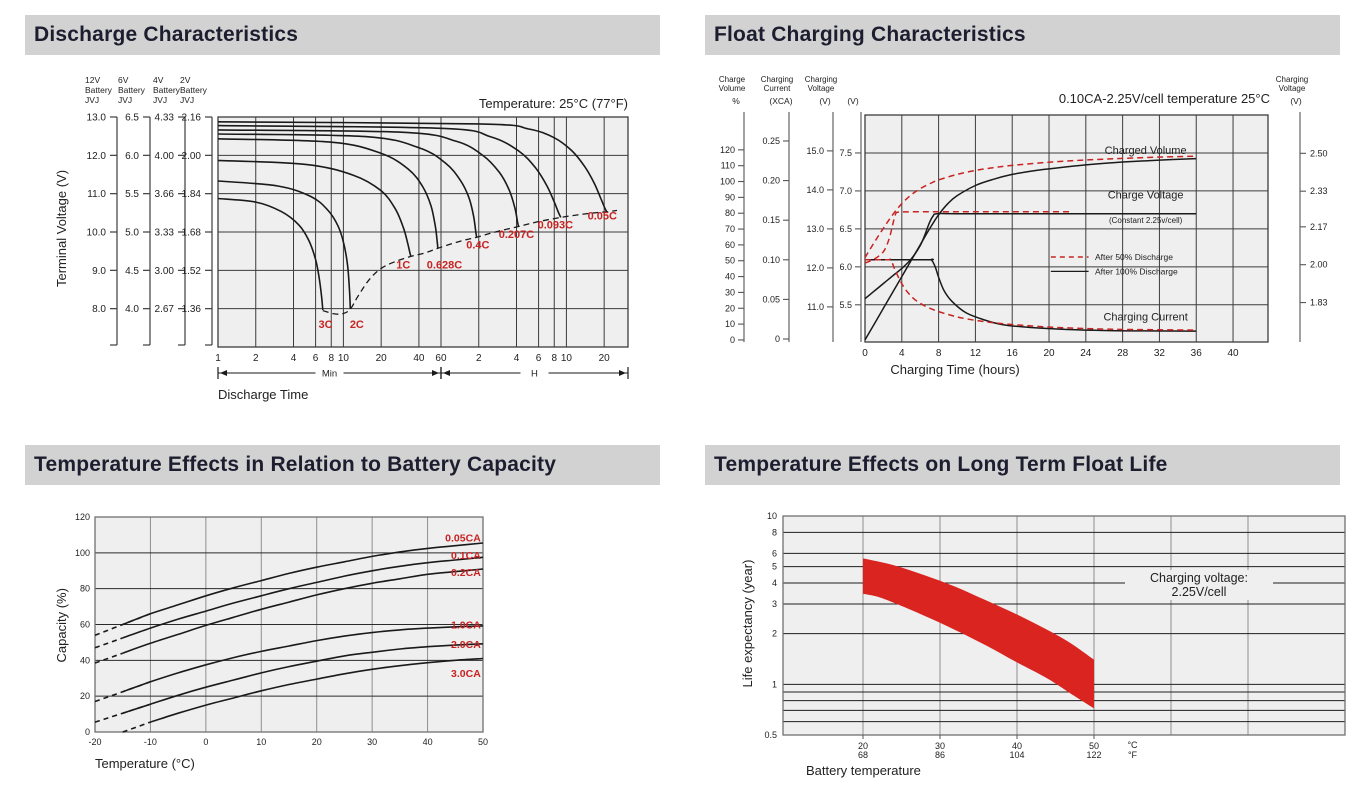 The height and width of the screenshot is (800, 1365). What do you see at coordinates (342, 35) in the screenshot?
I see `panel-header-discharge: Discharge Characteristics` at bounding box center [342, 35].